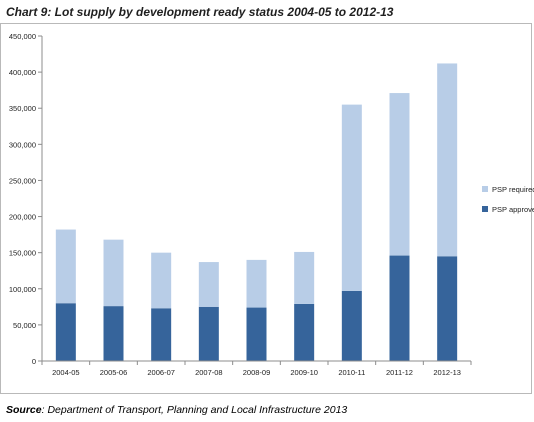 This screenshot has height=422, width=534. What do you see at coordinates (22, 108) in the screenshot?
I see `y-tick-label: 350,000` at bounding box center [22, 108].